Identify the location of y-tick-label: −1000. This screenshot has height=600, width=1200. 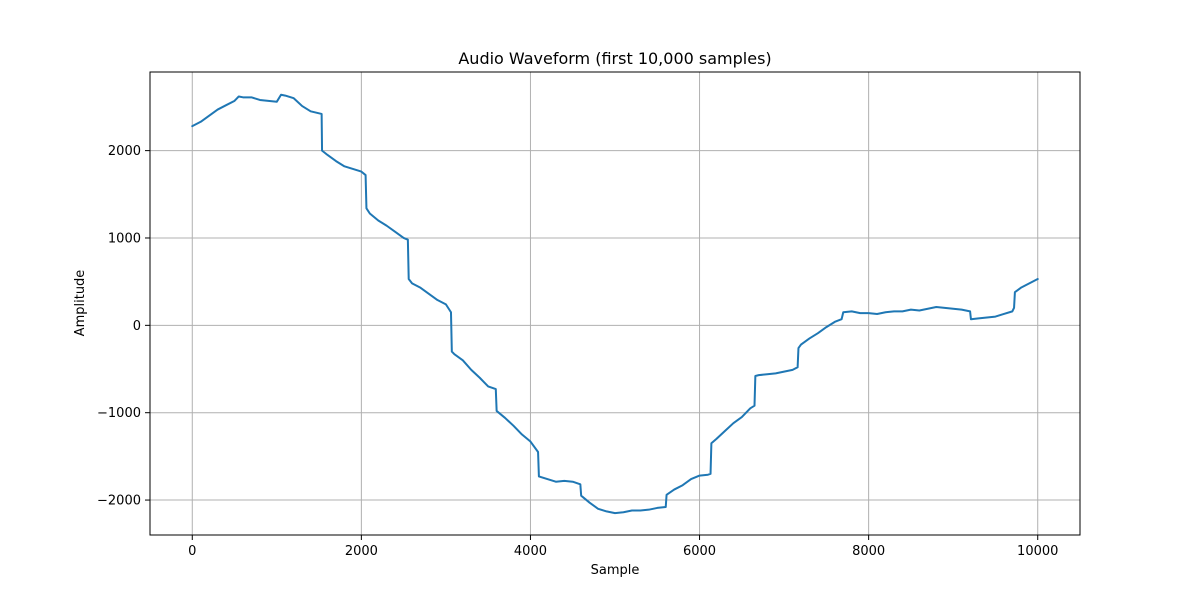
(119, 413).